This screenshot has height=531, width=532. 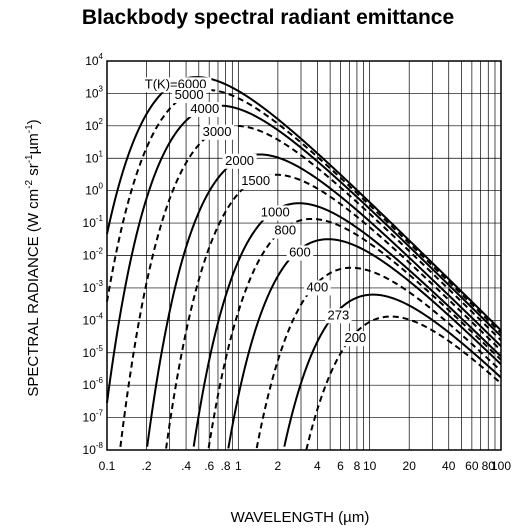 I want to click on curve-label-200: 200, so click(x=355, y=337).